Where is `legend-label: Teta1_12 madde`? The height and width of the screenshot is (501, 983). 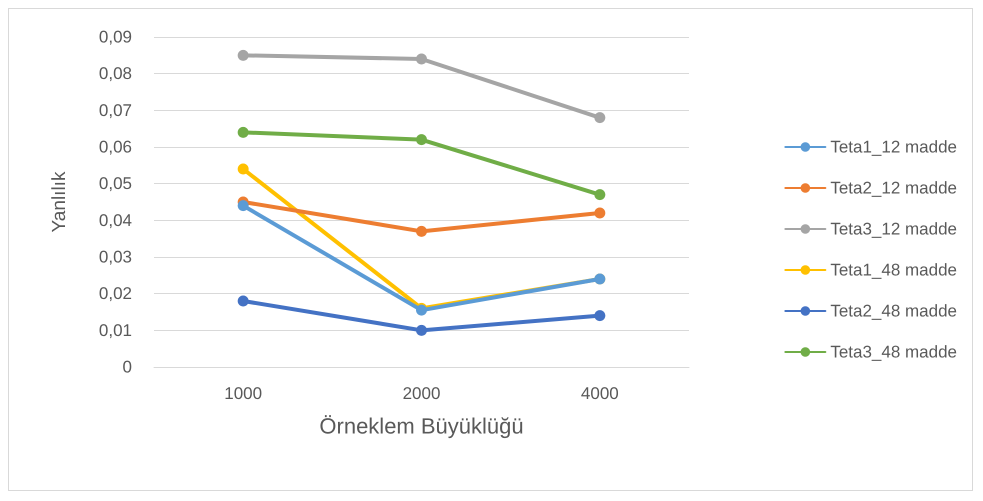
legend-label: Teta1_12 madde is located at coordinates (894, 147).